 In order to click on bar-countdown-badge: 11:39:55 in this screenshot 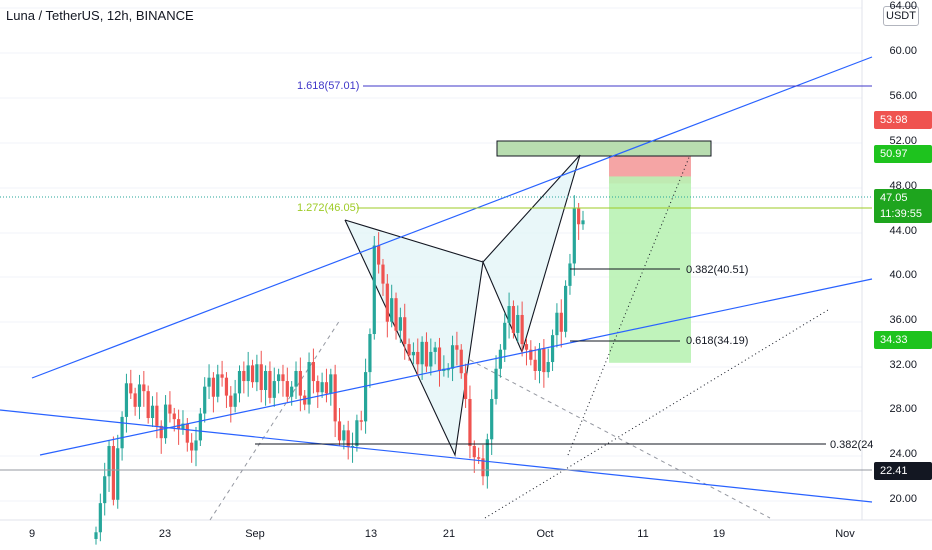, I will do `click(903, 214)`.